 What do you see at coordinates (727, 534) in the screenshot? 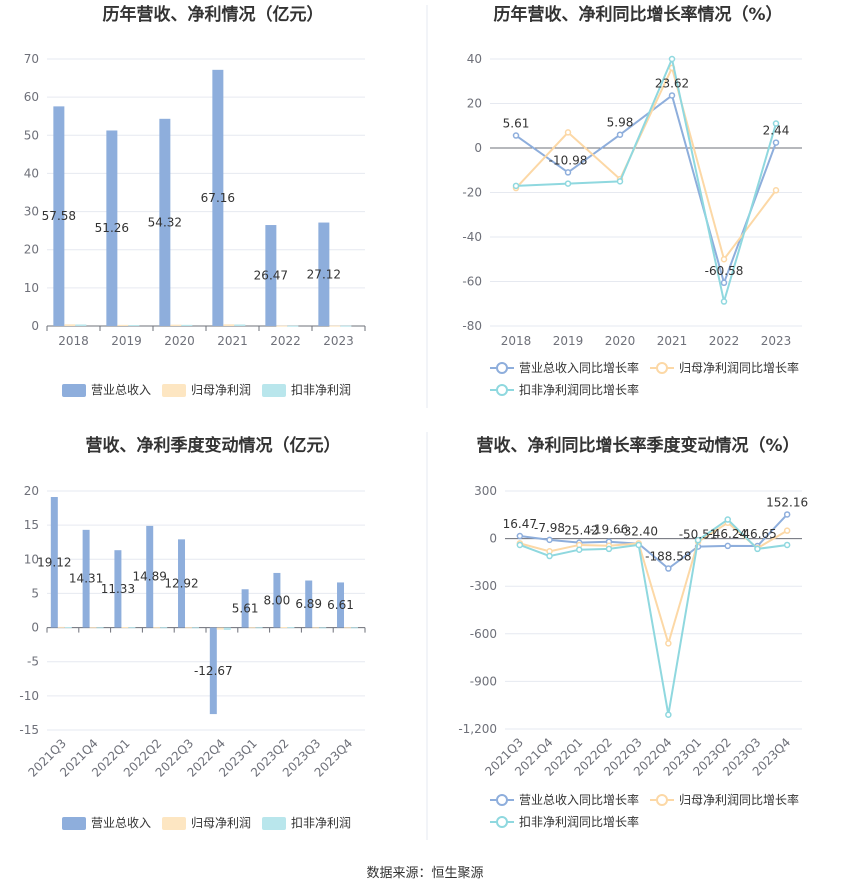
I see `line-data-label: -46.24` at bounding box center [727, 534].